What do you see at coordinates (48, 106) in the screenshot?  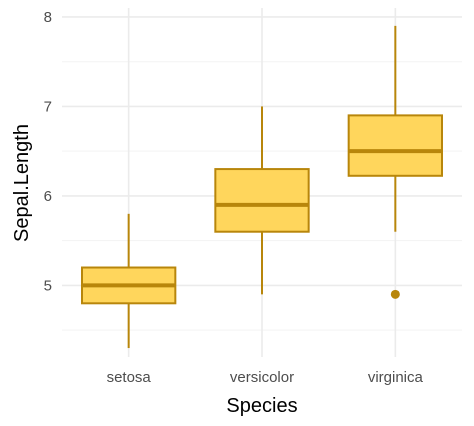 I see `y-tick-label: 7` at bounding box center [48, 106].